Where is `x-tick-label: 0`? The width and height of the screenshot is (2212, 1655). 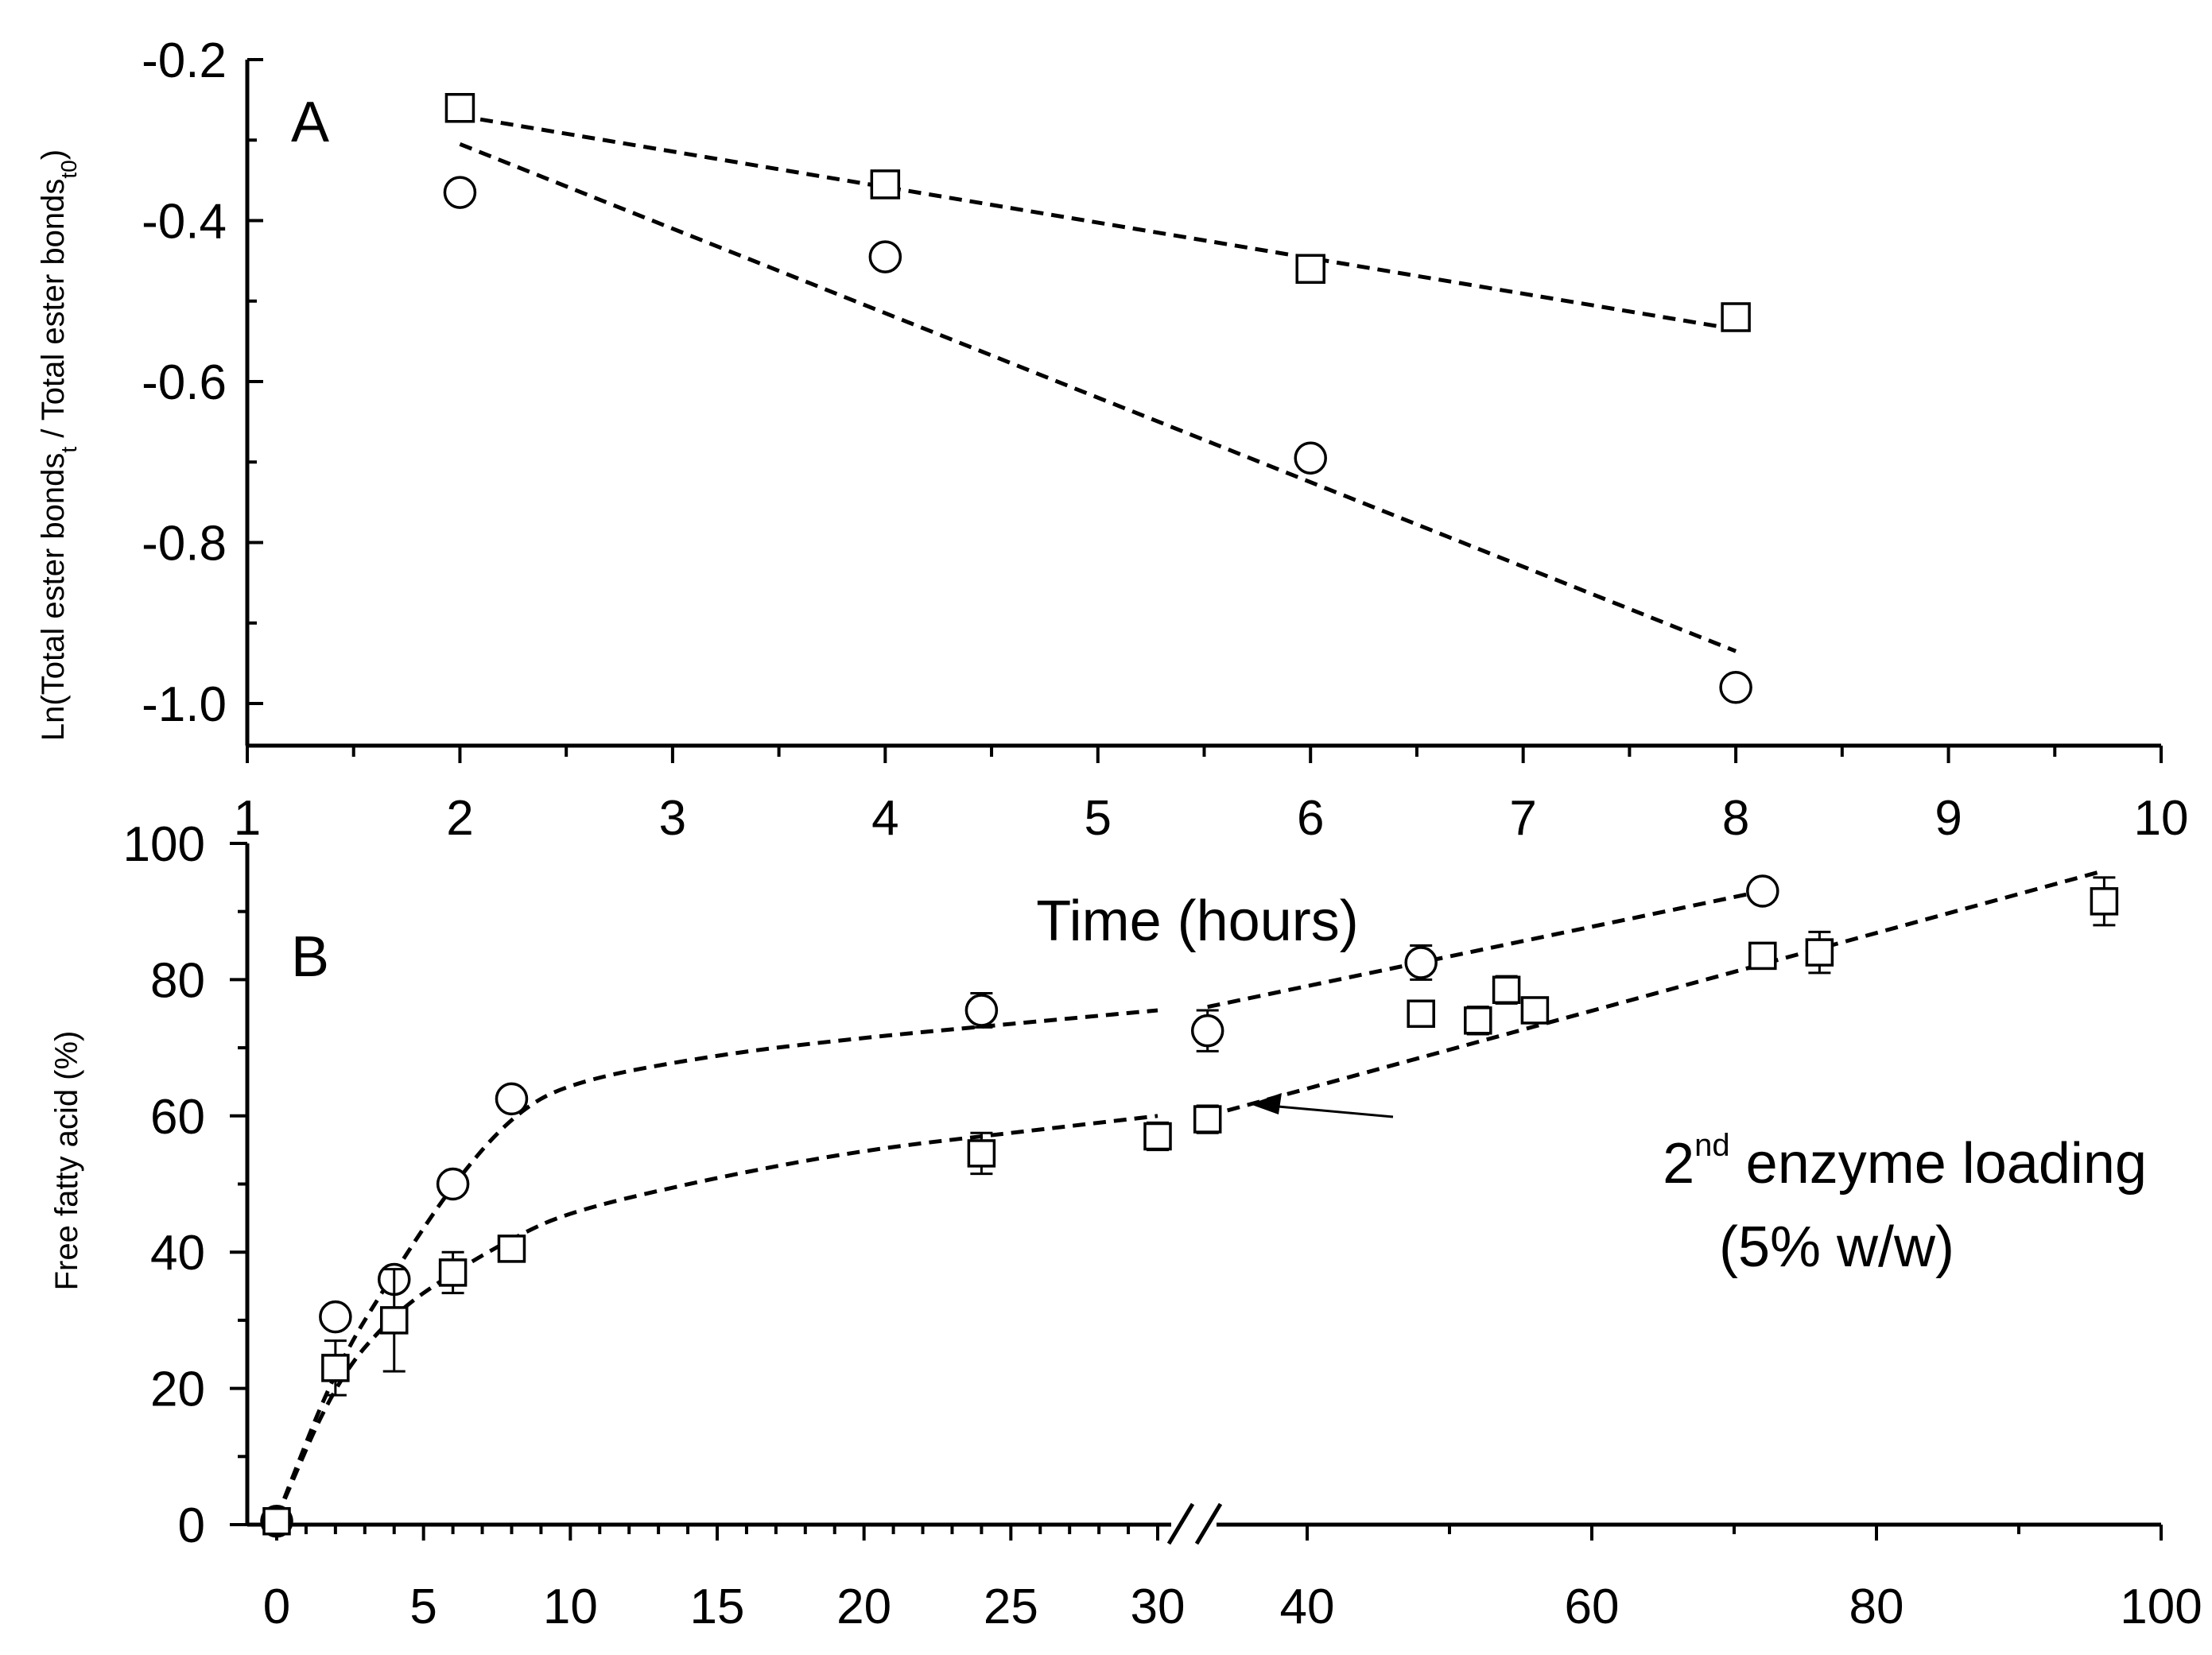
x-tick-label: 0 is located at coordinates (276, 1606).